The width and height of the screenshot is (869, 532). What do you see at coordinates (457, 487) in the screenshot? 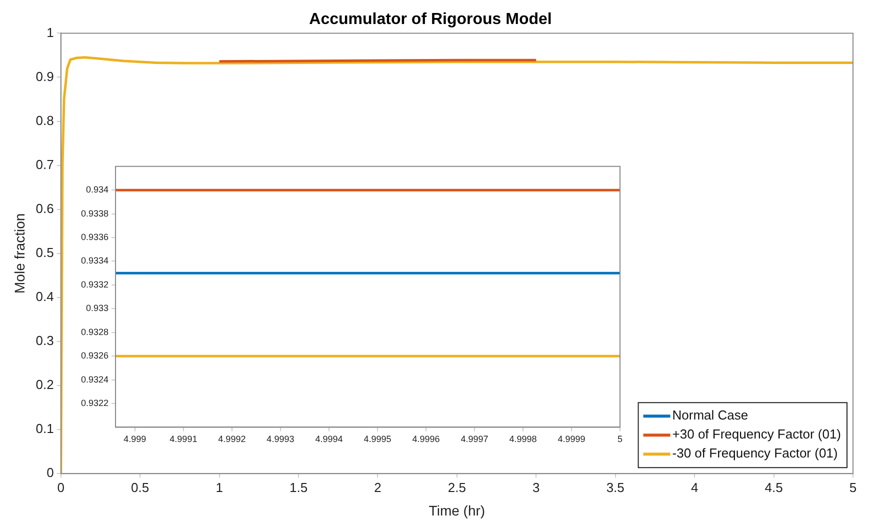
I see `x-tick-label: 2.5` at bounding box center [457, 487].